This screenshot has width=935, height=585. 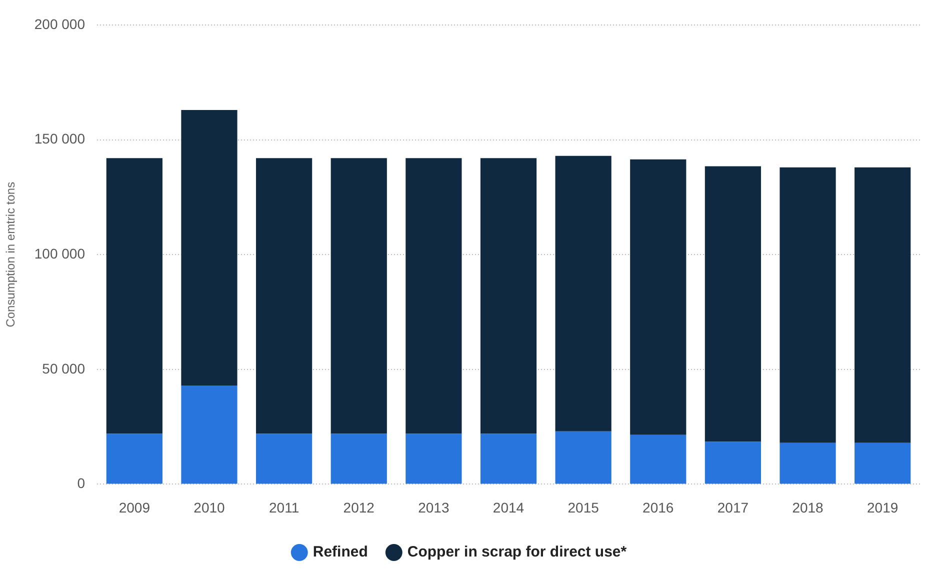 What do you see at coordinates (359, 507) in the screenshot?
I see `x-tick-label: 2012` at bounding box center [359, 507].